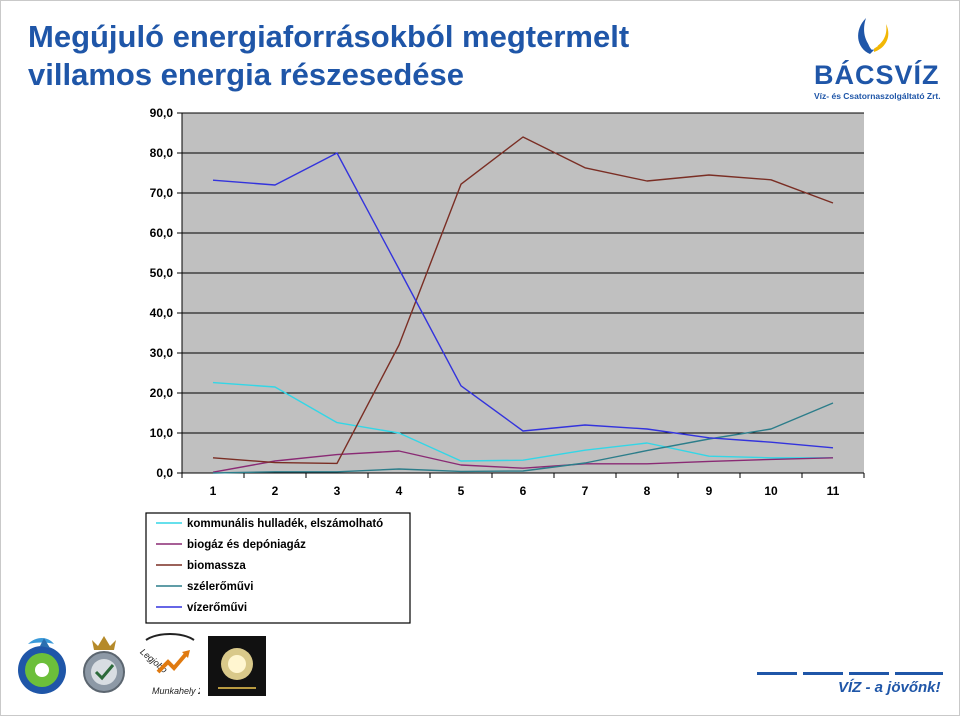 The image size is (960, 716). I want to click on best-workplace-2011-icon: Legjobb Munkahely 2011, so click(169, 664).